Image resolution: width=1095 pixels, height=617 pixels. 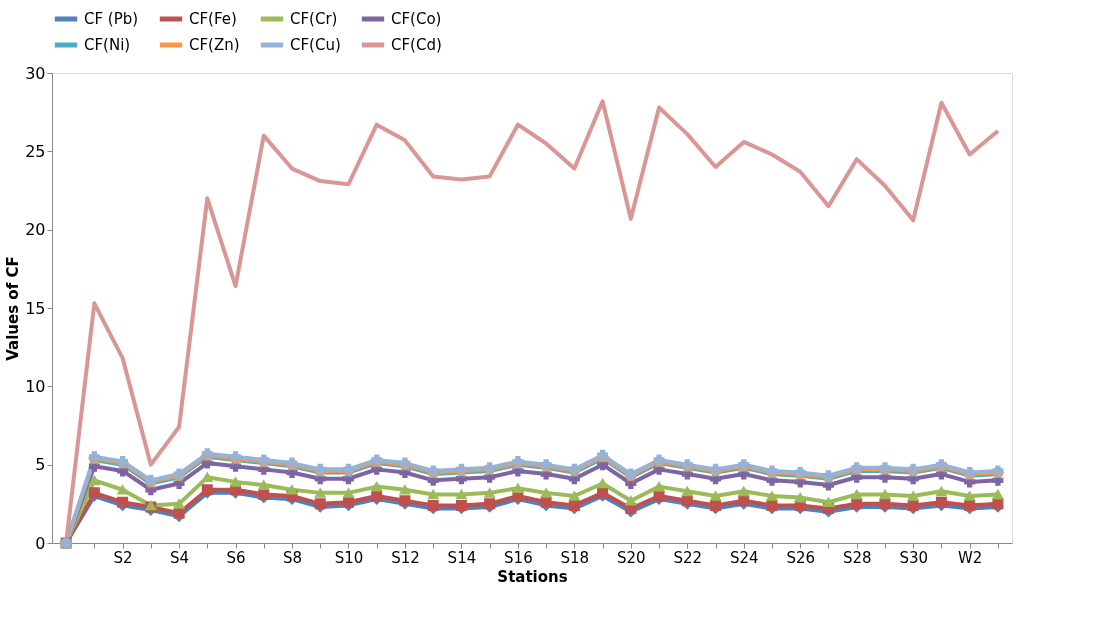 I want to click on y-tick-label: 25, so click(x=35, y=151).